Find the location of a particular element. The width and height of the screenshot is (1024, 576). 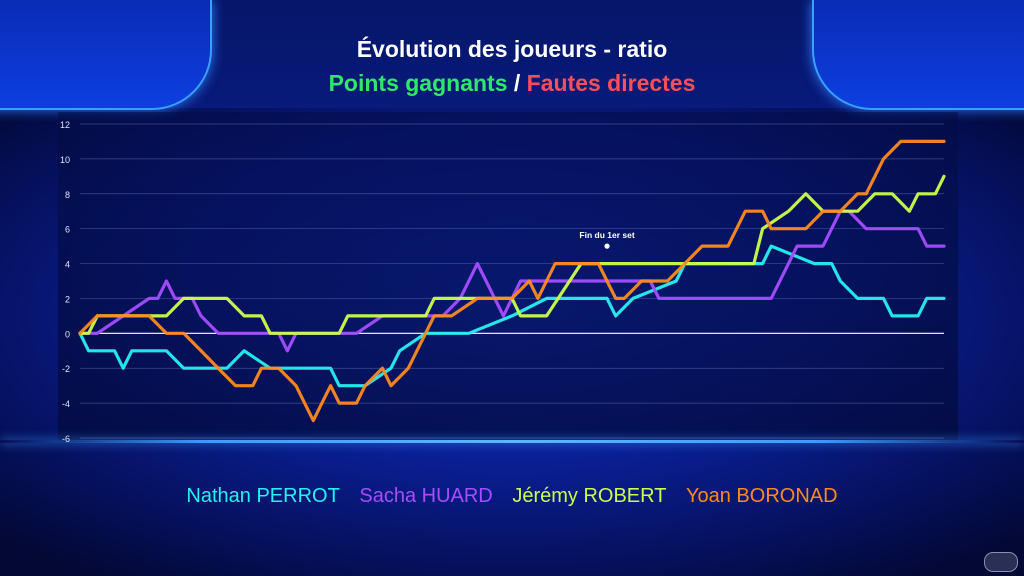

y-tick-label: 10 is located at coordinates (65, 160).